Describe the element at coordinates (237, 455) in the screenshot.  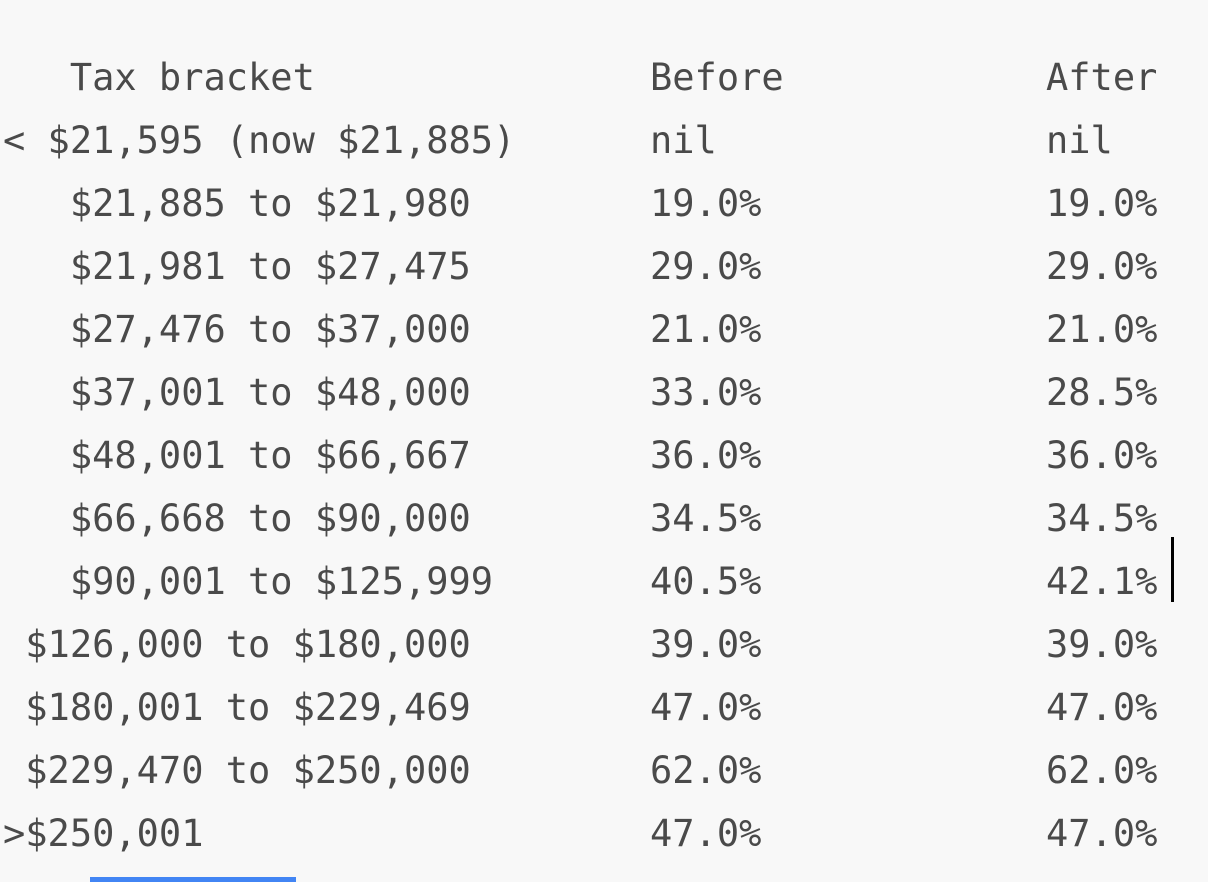
I see `bracket-cell: $48,001 to $66,667` at that location.